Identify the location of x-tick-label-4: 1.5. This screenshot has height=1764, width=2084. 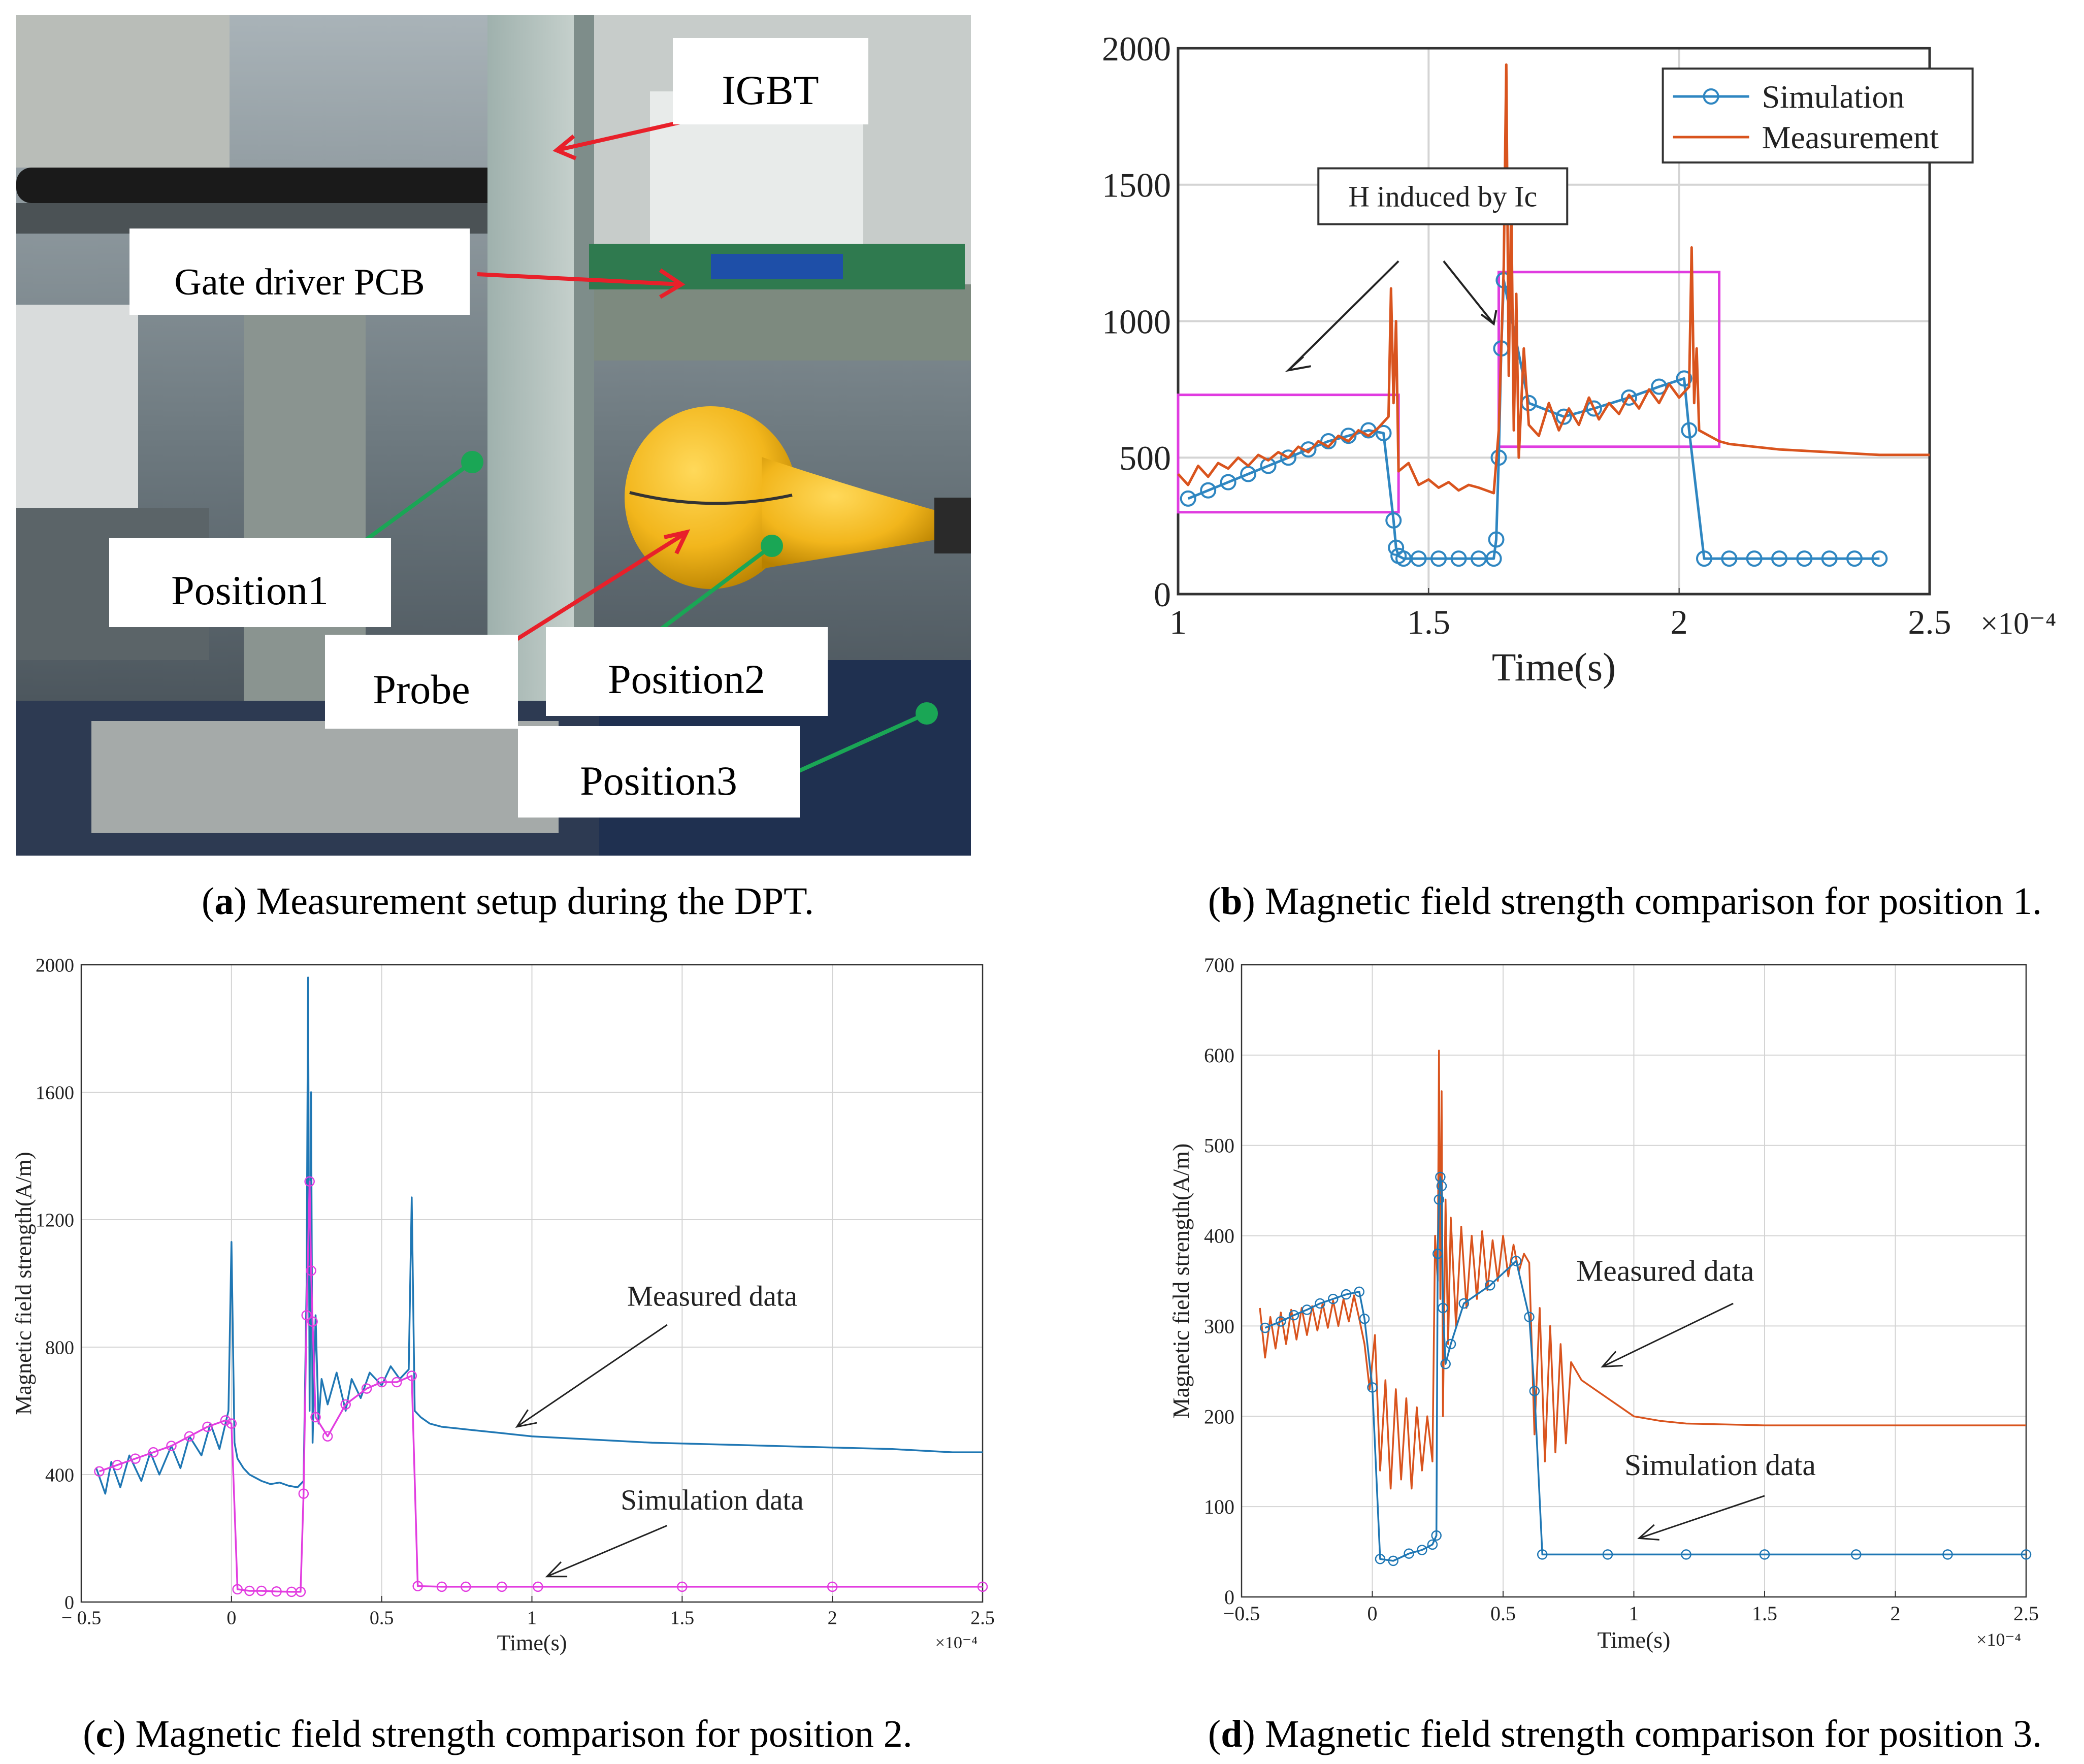
(1764, 1614).